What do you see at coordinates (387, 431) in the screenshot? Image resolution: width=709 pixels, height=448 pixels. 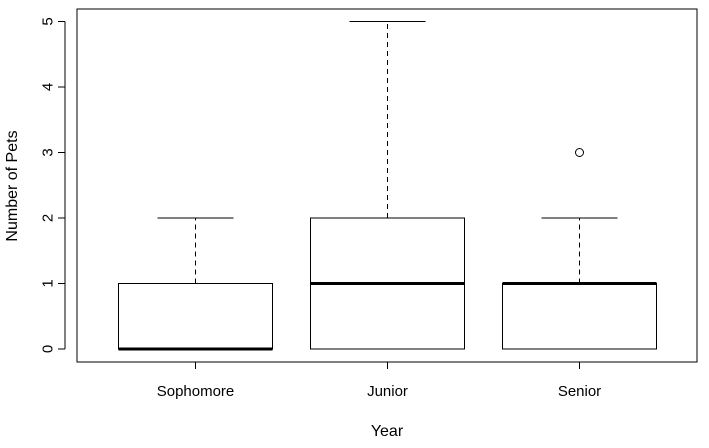 I see `x-axis-title: Year` at bounding box center [387, 431].